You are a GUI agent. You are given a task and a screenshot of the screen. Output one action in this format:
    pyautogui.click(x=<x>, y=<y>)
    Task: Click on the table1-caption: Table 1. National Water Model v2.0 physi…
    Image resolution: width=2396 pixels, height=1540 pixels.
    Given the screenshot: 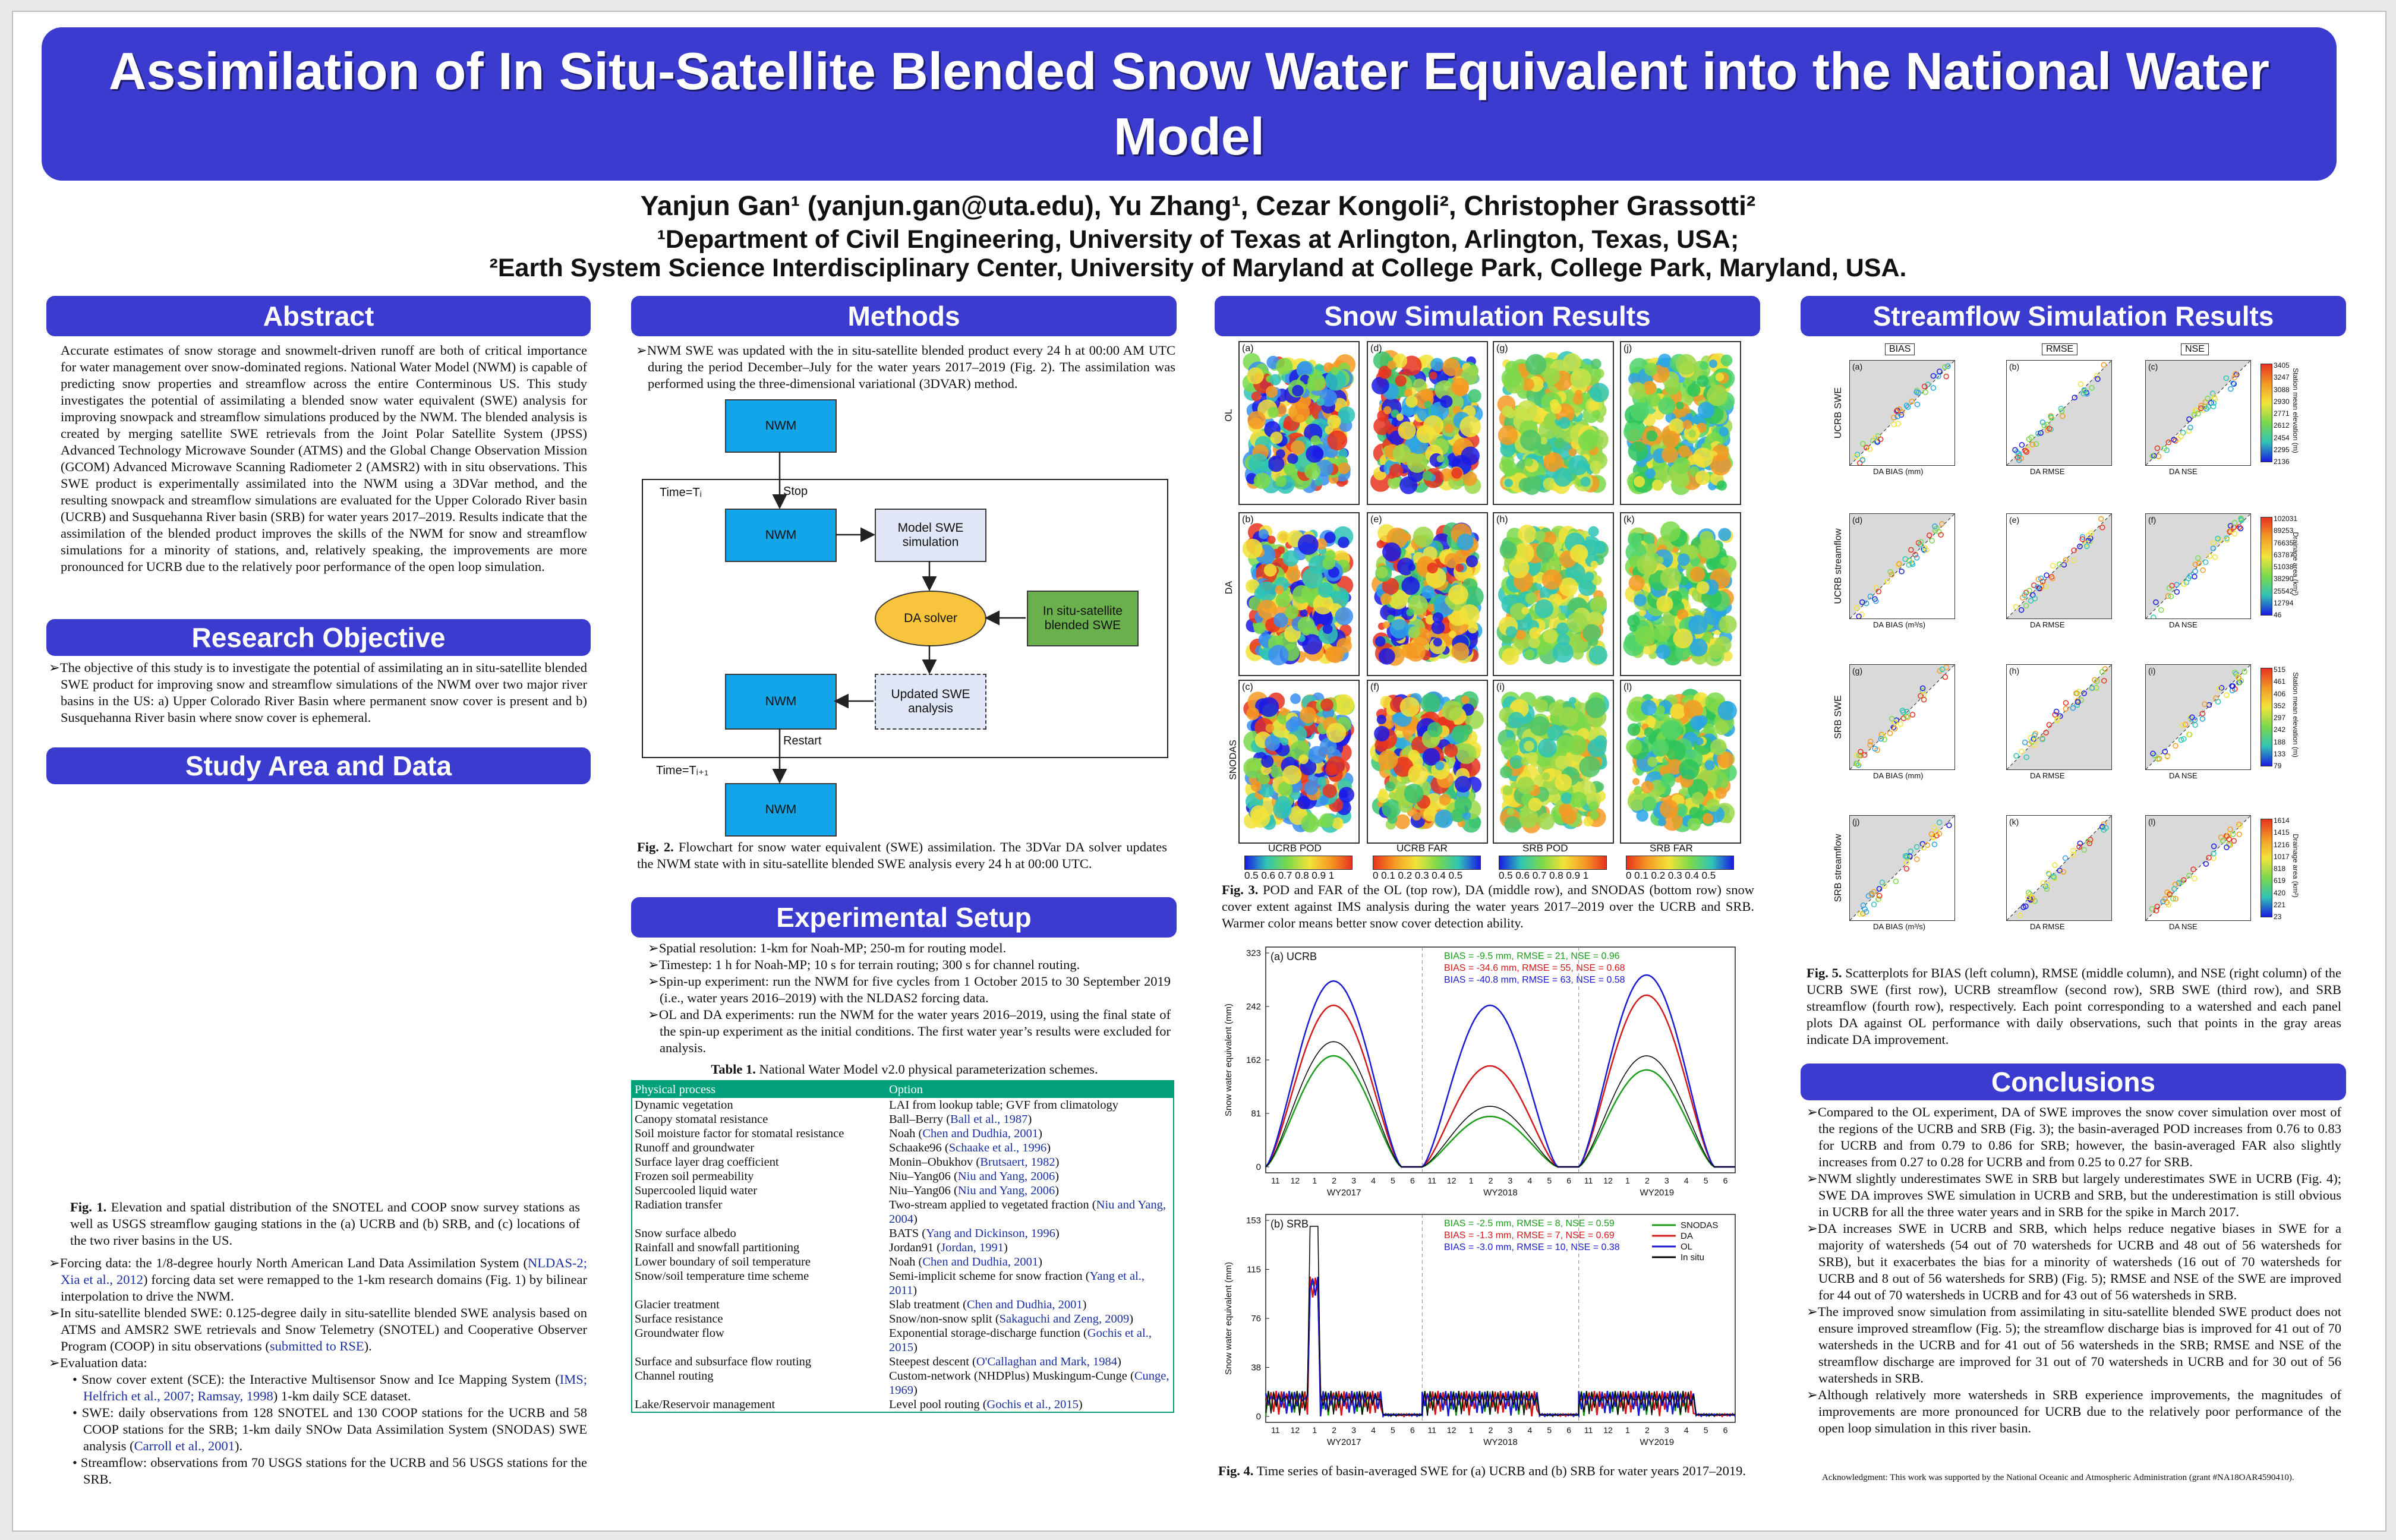 What is the action you would take?
    pyautogui.click(x=904, y=1069)
    